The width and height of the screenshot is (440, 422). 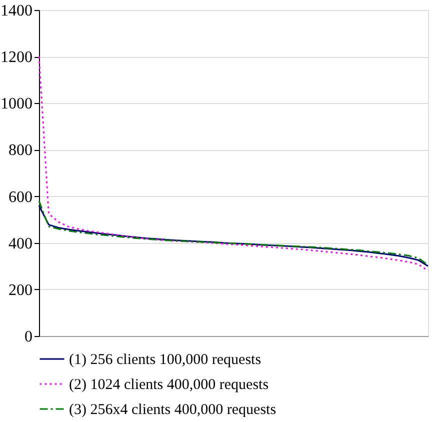 What do you see at coordinates (16, 104) in the screenshot?
I see `y-tick-label: 1000` at bounding box center [16, 104].